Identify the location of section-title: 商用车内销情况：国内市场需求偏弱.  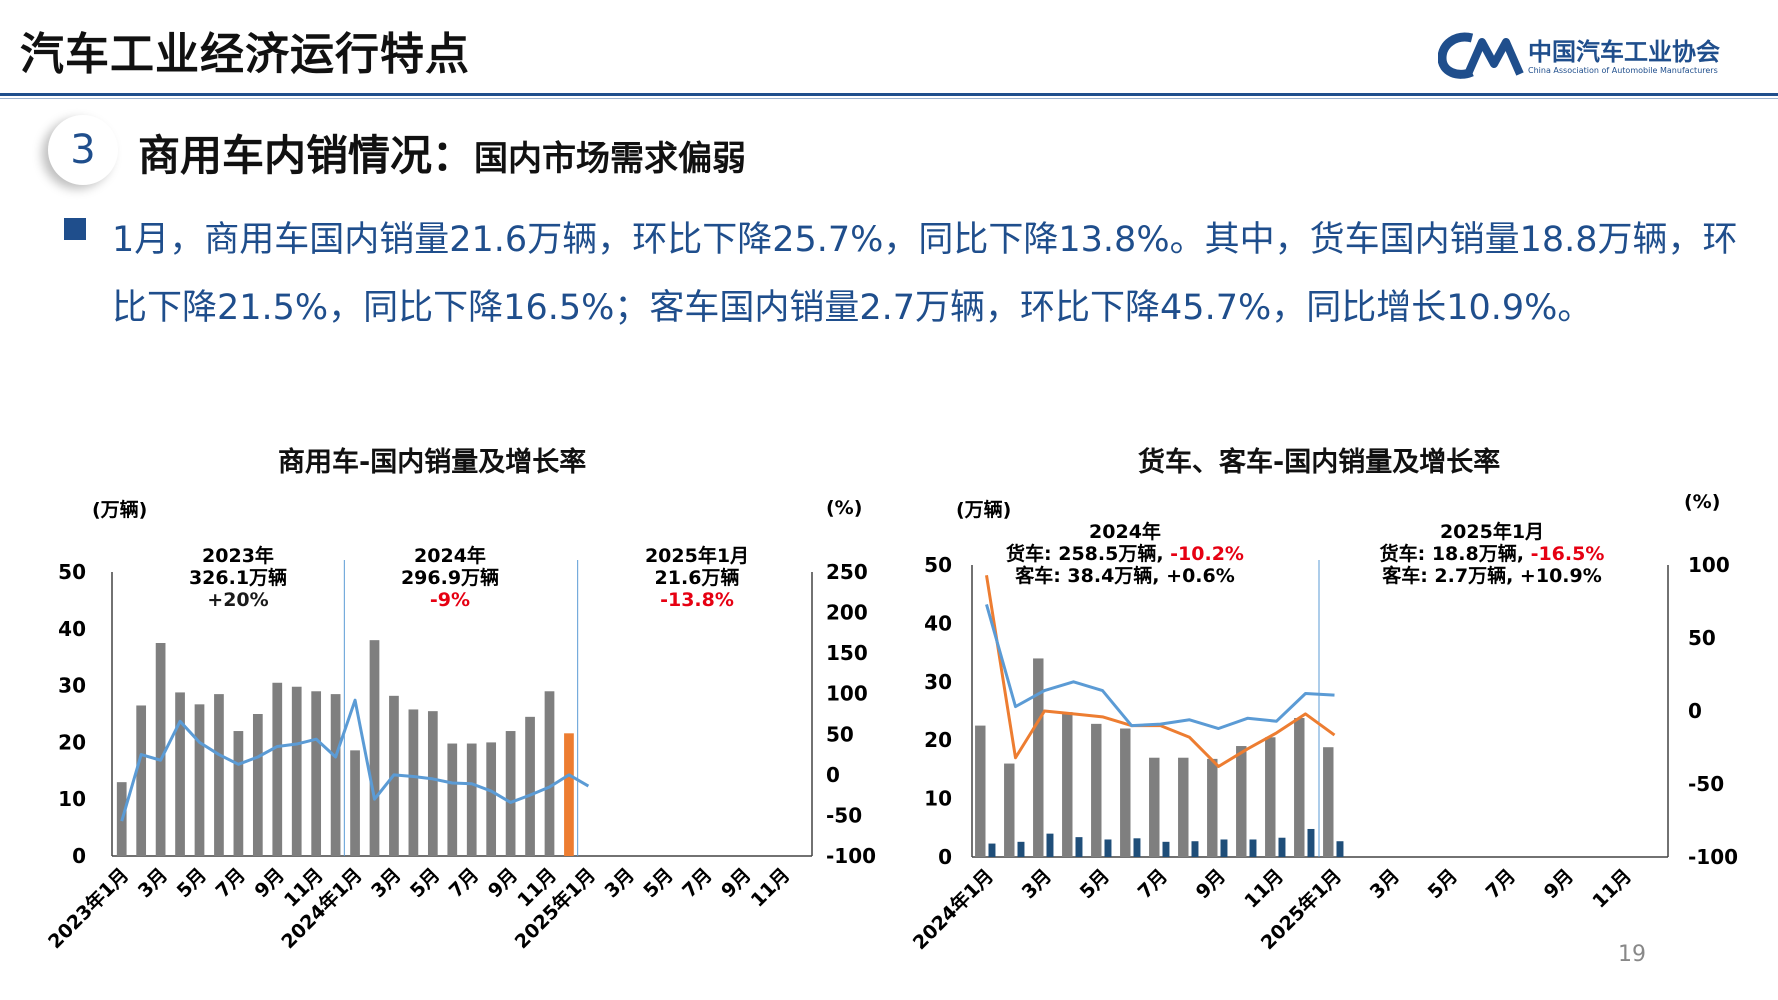
(442, 152).